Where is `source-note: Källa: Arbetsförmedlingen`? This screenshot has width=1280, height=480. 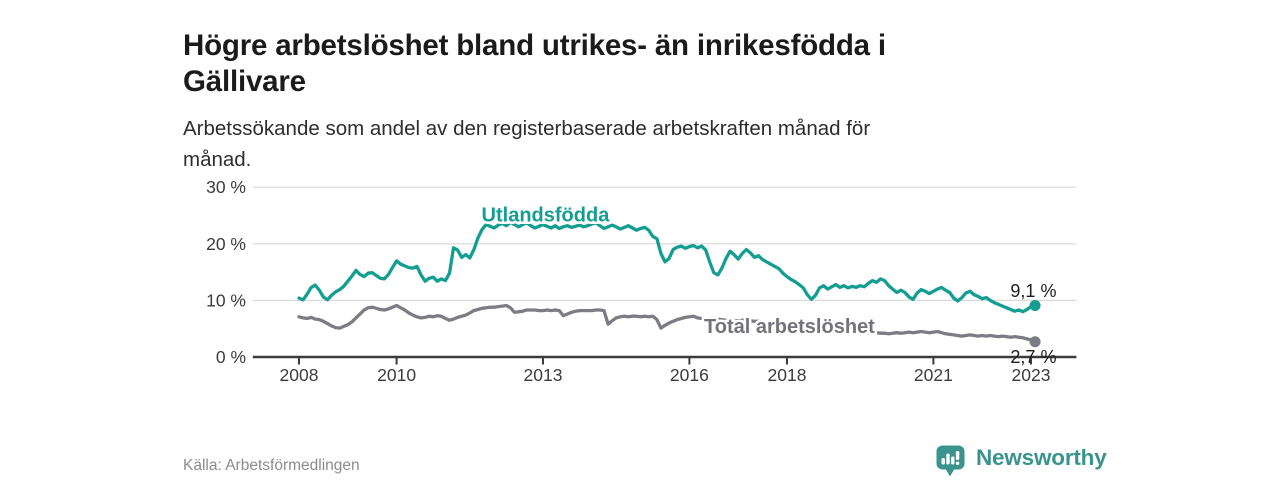 source-note: Källa: Arbetsförmedlingen is located at coordinates (271, 465).